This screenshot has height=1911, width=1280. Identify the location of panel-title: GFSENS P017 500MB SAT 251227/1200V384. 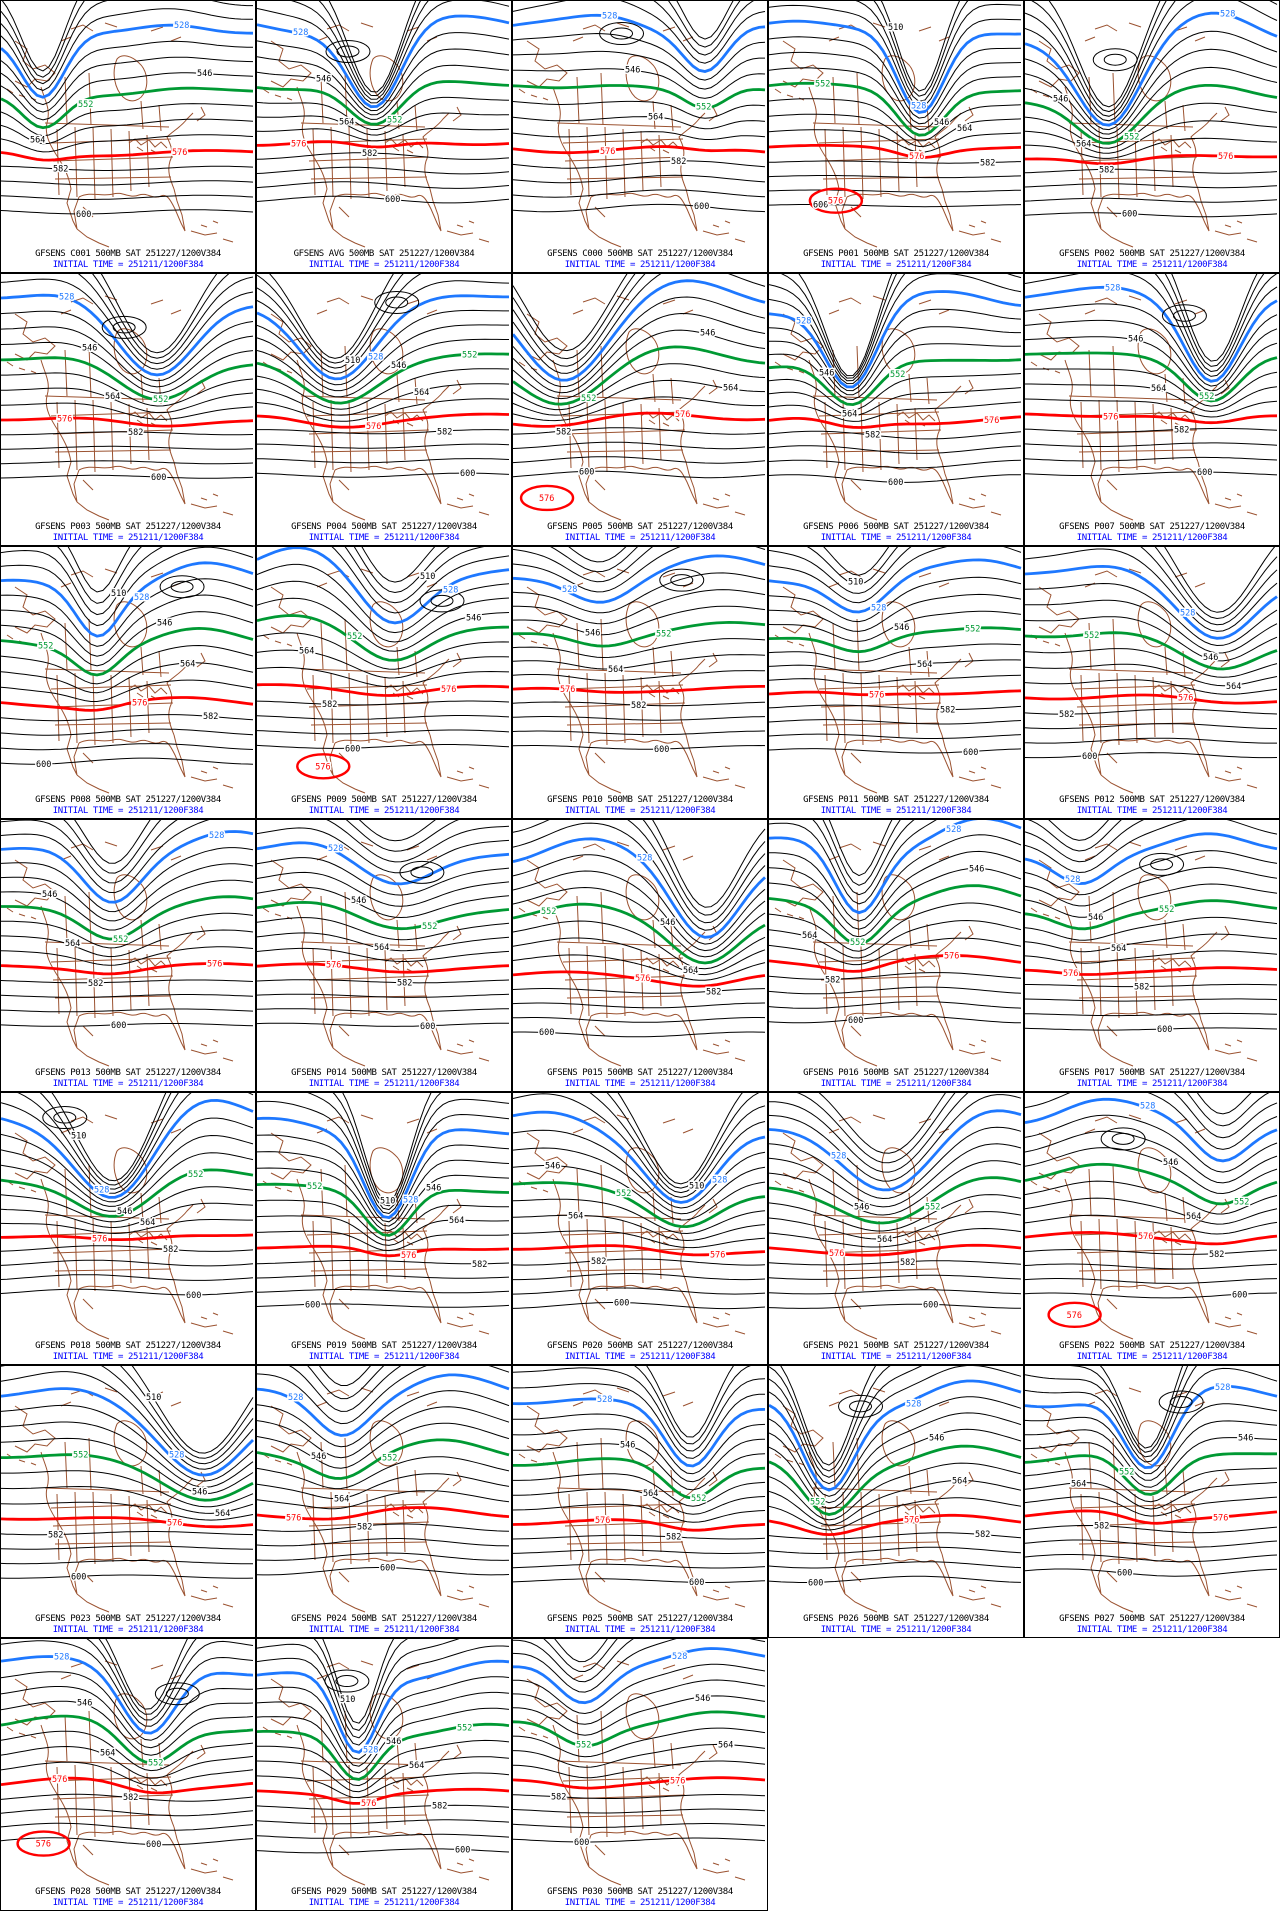
(1152, 1073).